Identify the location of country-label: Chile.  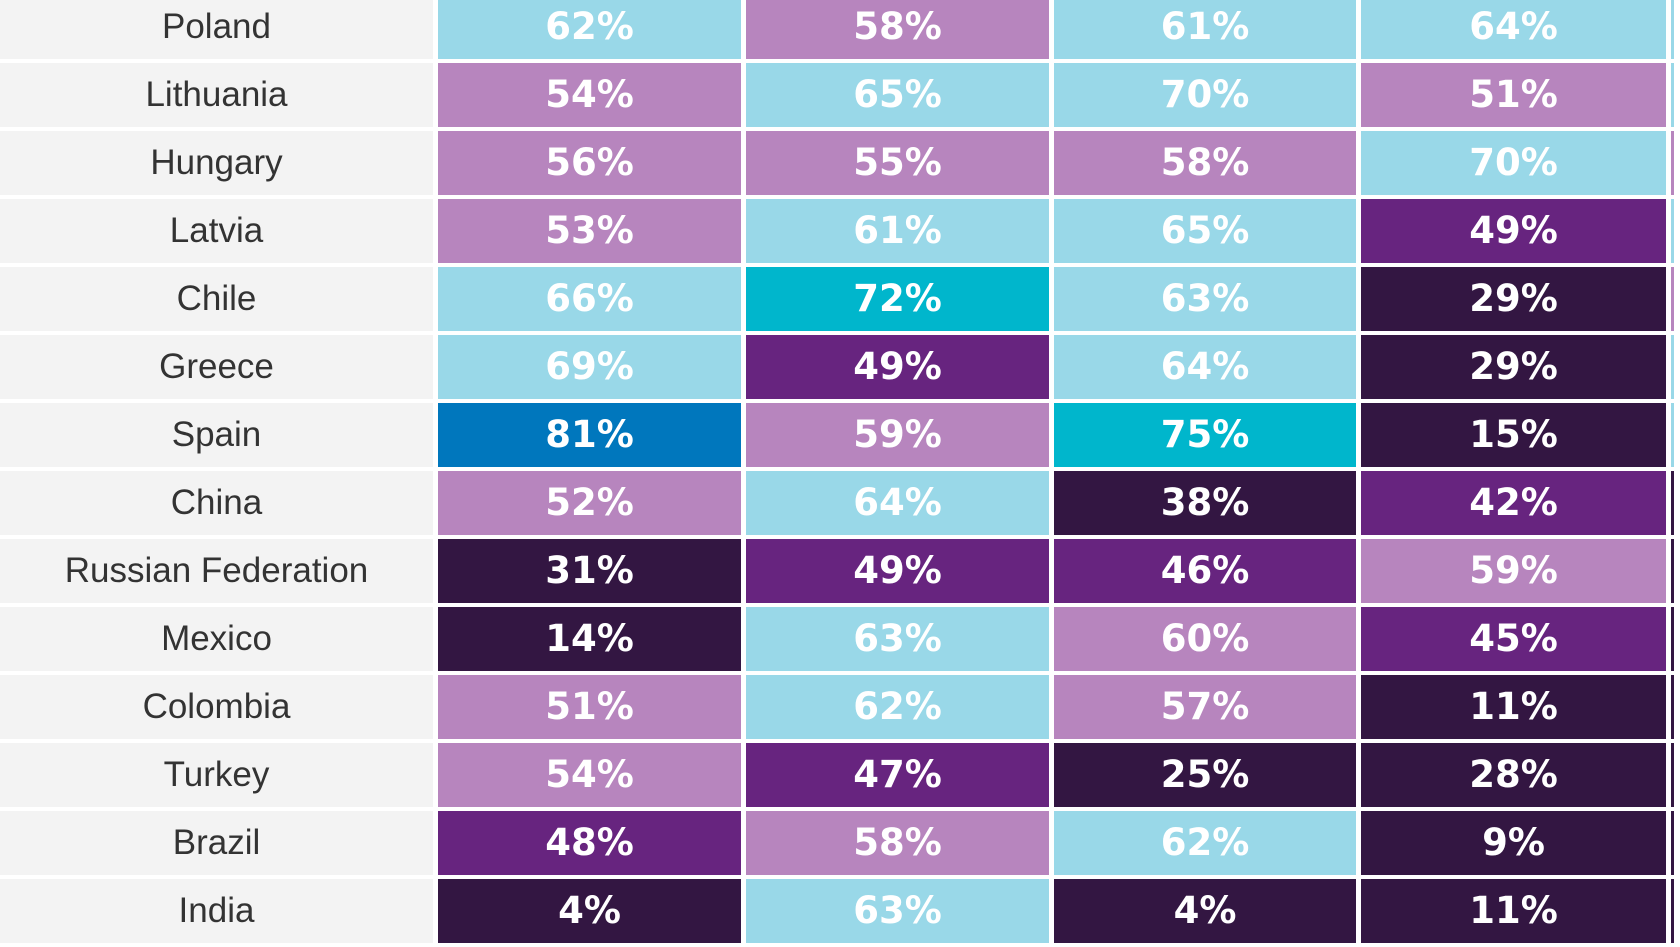
(219, 299).